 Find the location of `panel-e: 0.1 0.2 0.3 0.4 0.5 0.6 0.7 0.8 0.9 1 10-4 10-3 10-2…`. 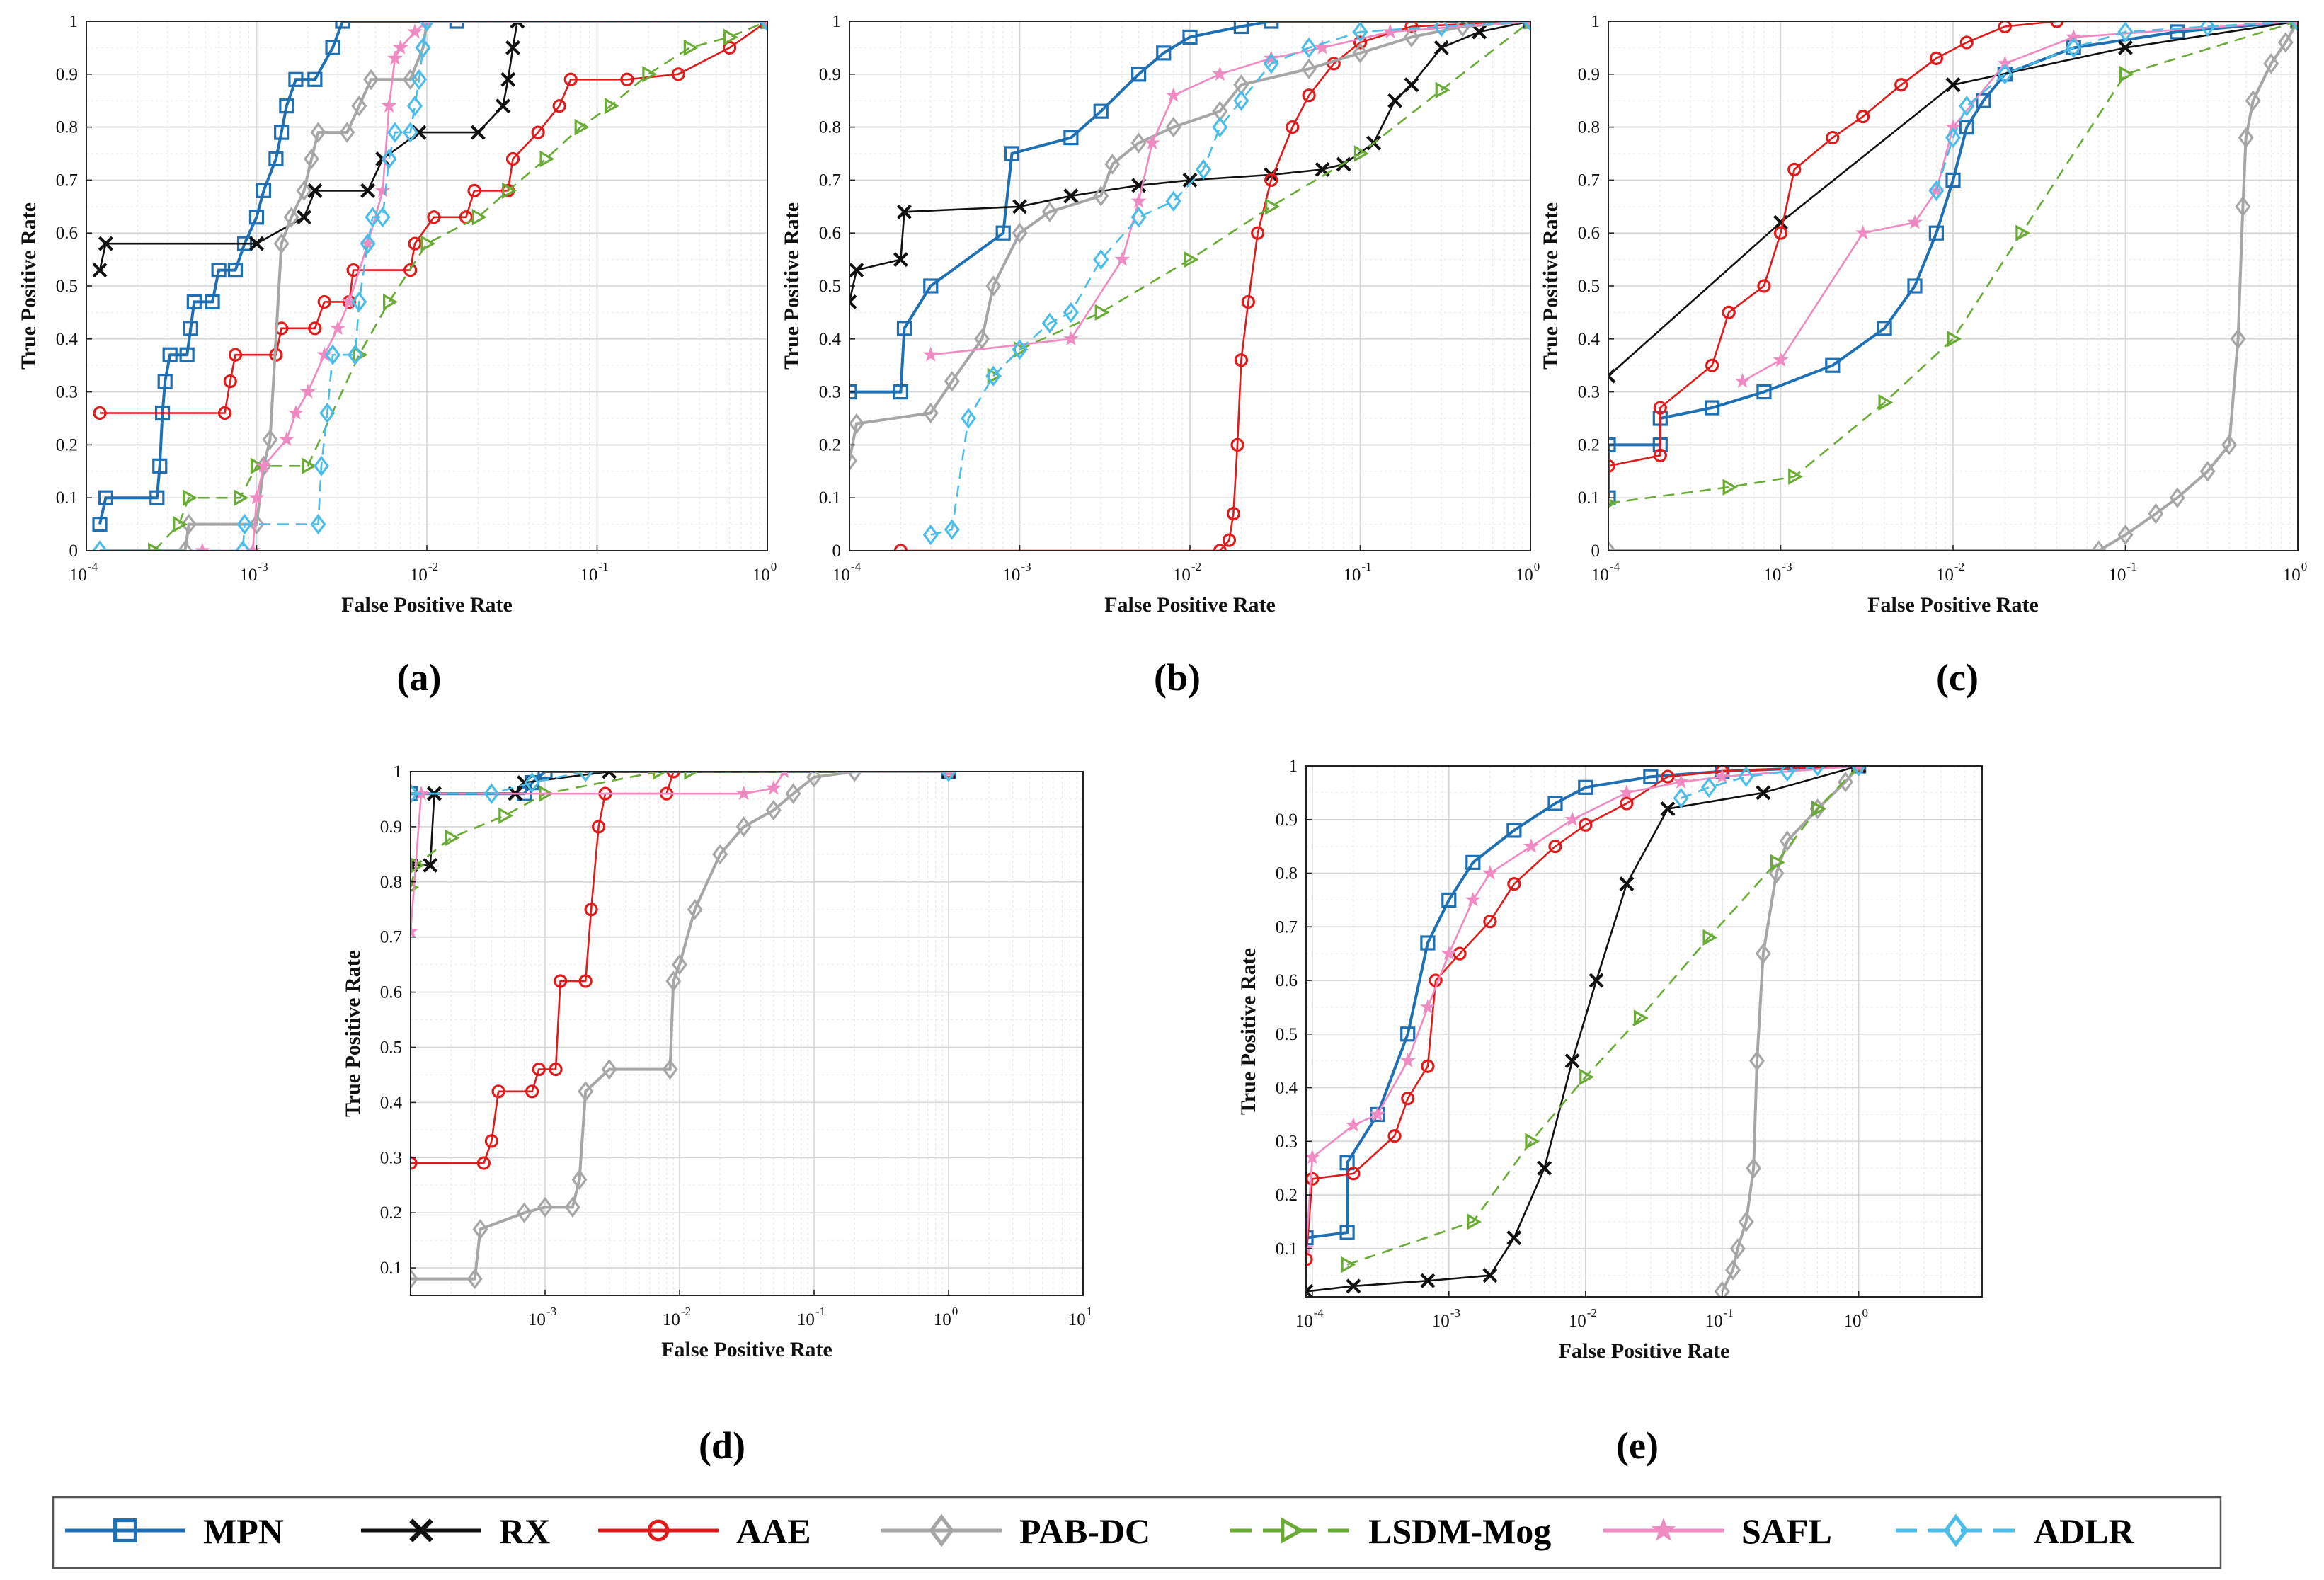

panel-e: 0.1 0.2 0.3 0.4 0.5 0.6 0.7 0.8 0.9 1 10-4 10-3 10-2… is located at coordinates (1610, 1112).